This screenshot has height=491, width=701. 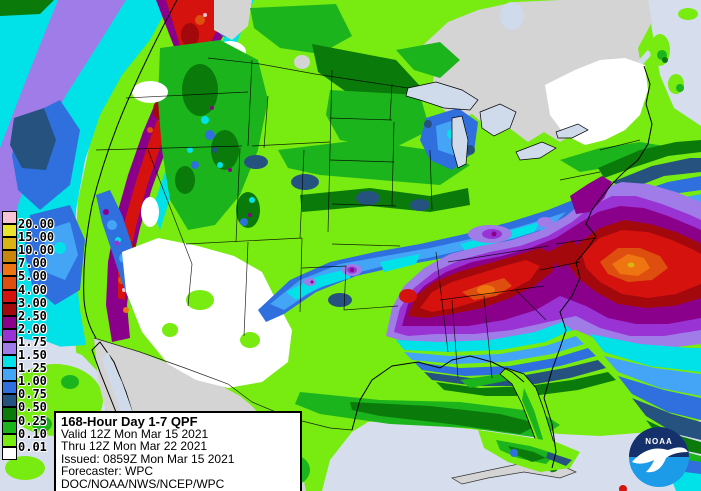 What do you see at coordinates (32, 368) in the screenshot?
I see `legend-threshold-label: 1.25` at bounding box center [32, 368].